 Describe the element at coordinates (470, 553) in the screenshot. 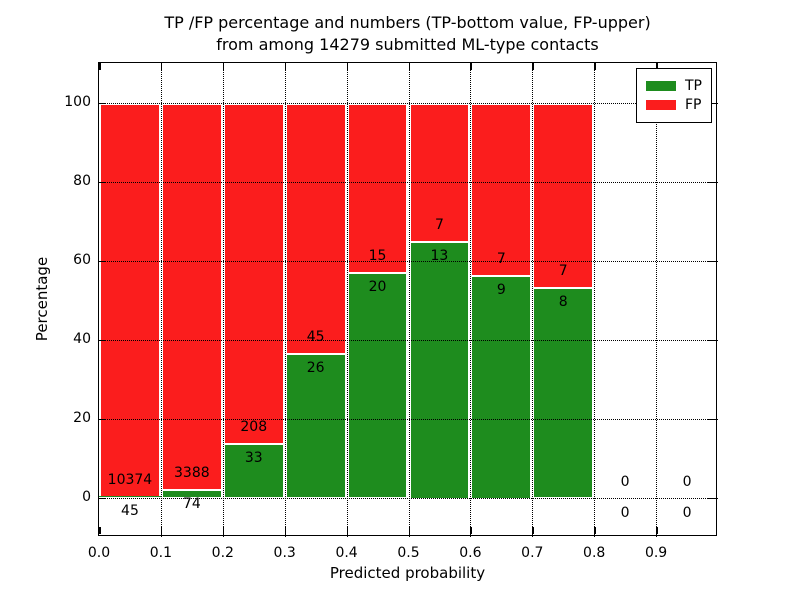

I see `x-tick-label: 0.6` at that location.